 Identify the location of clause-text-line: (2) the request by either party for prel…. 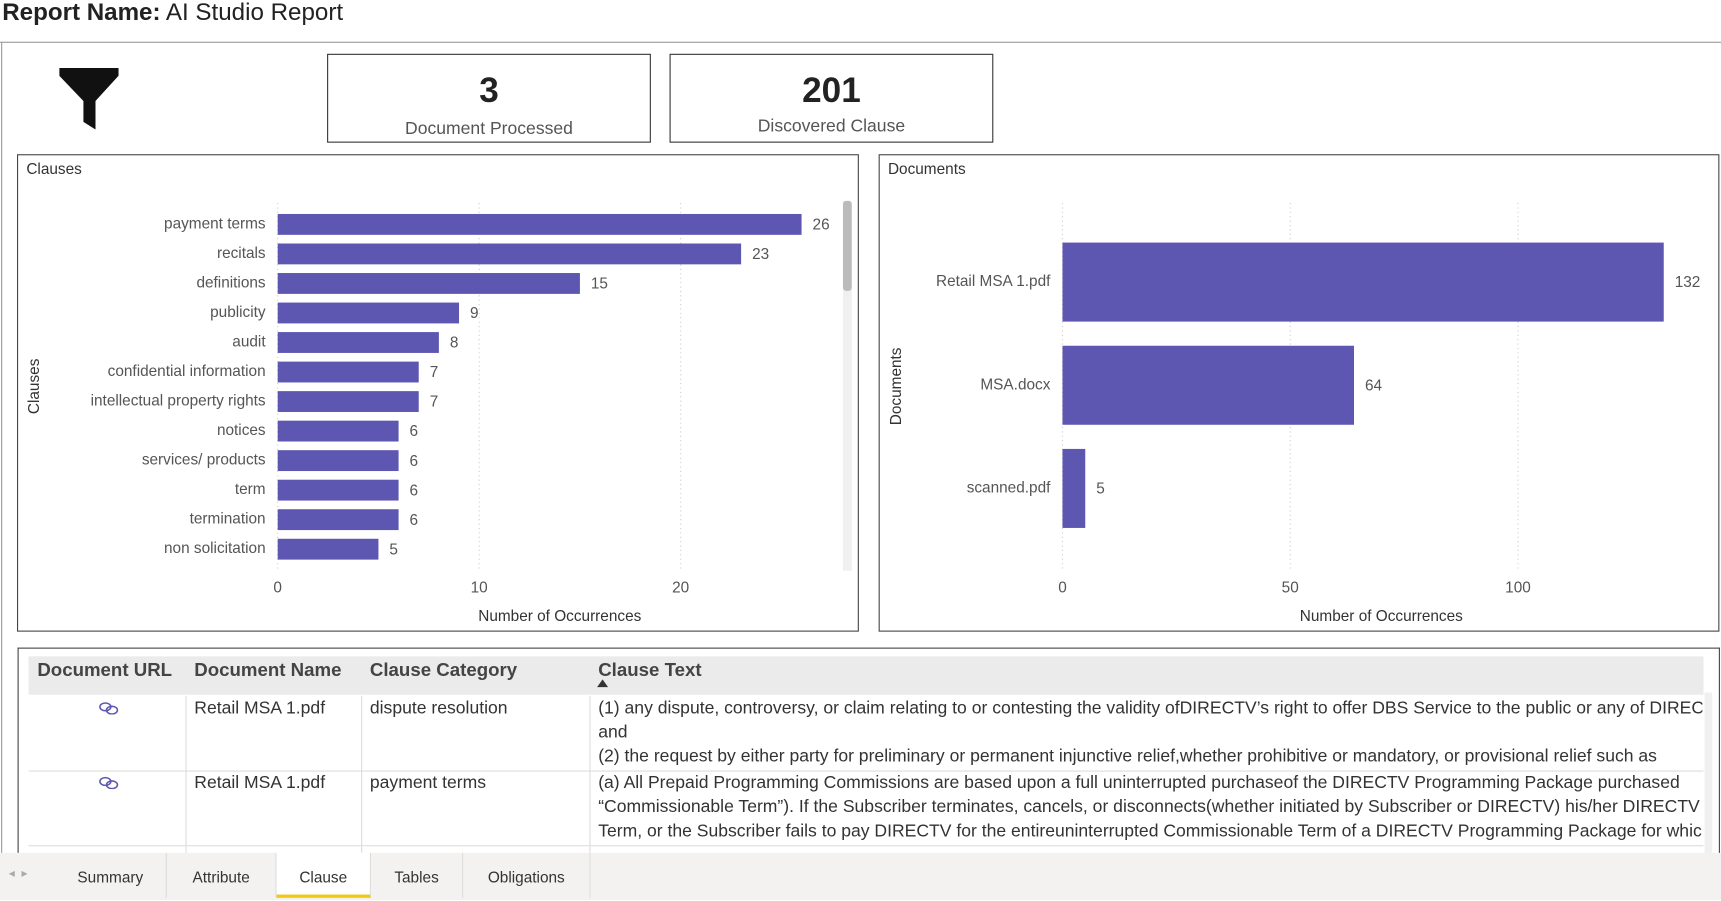
(1127, 757).